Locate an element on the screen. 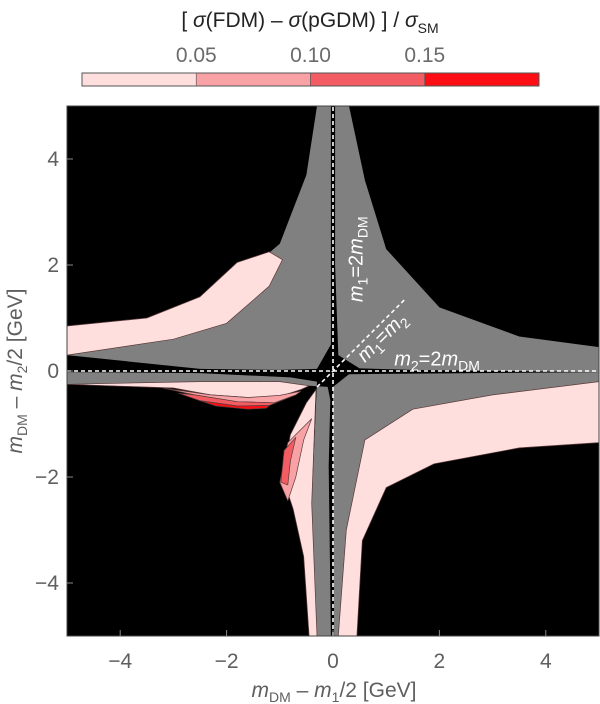  colorbar: [ σ(FDM) – σ(pGDM) ] / σSM 0.05 0.10 0.15 is located at coordinates (310, 48).